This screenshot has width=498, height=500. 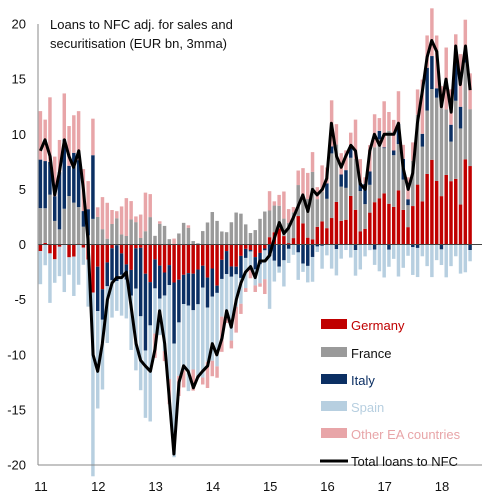 What do you see at coordinates (371, 353) in the screenshot?
I see `legend-label-france: France` at bounding box center [371, 353].